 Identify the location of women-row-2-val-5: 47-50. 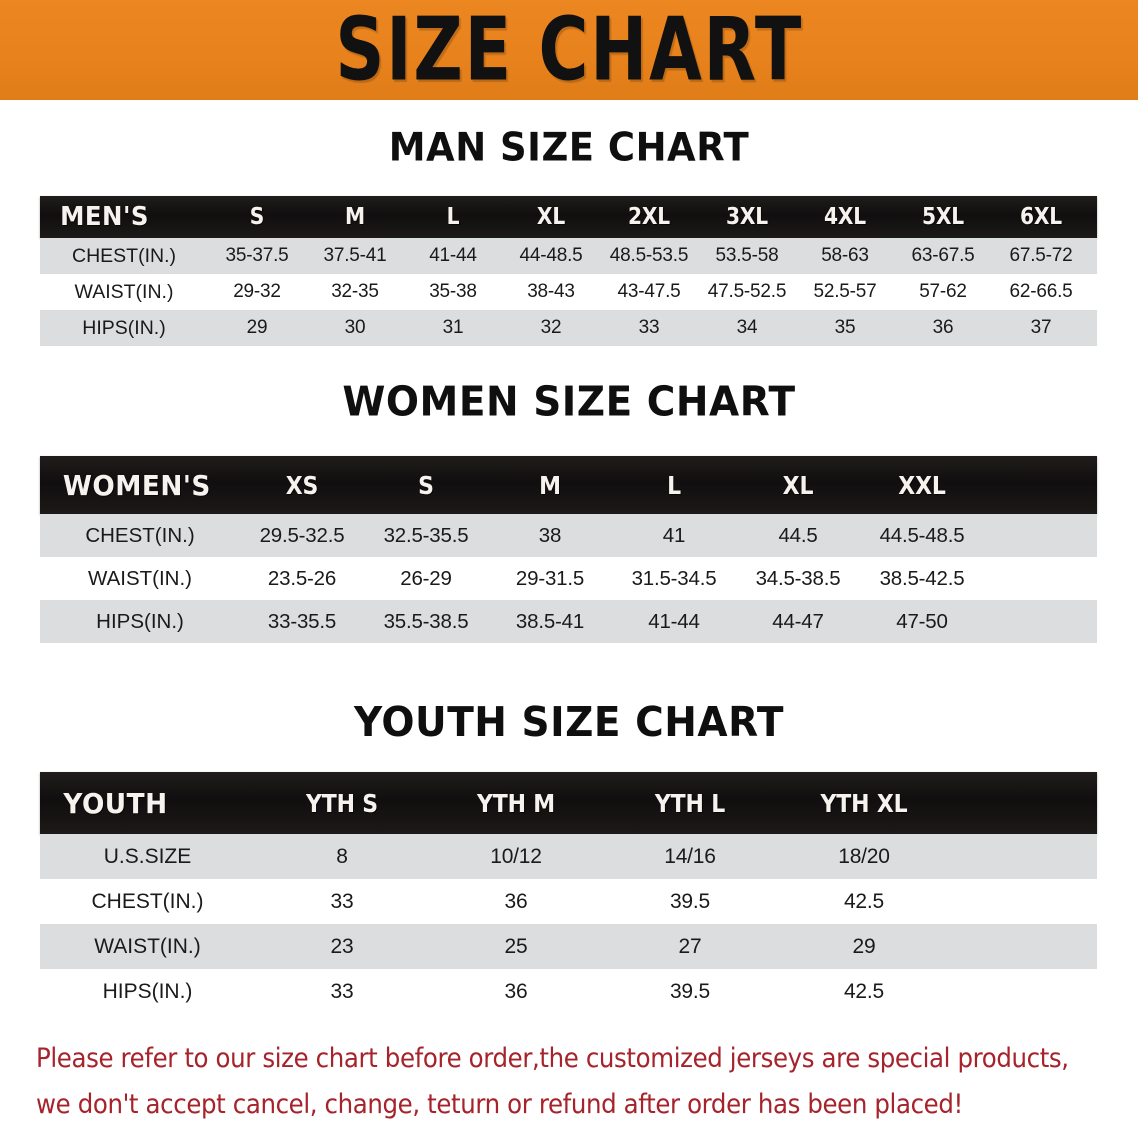
(922, 621).